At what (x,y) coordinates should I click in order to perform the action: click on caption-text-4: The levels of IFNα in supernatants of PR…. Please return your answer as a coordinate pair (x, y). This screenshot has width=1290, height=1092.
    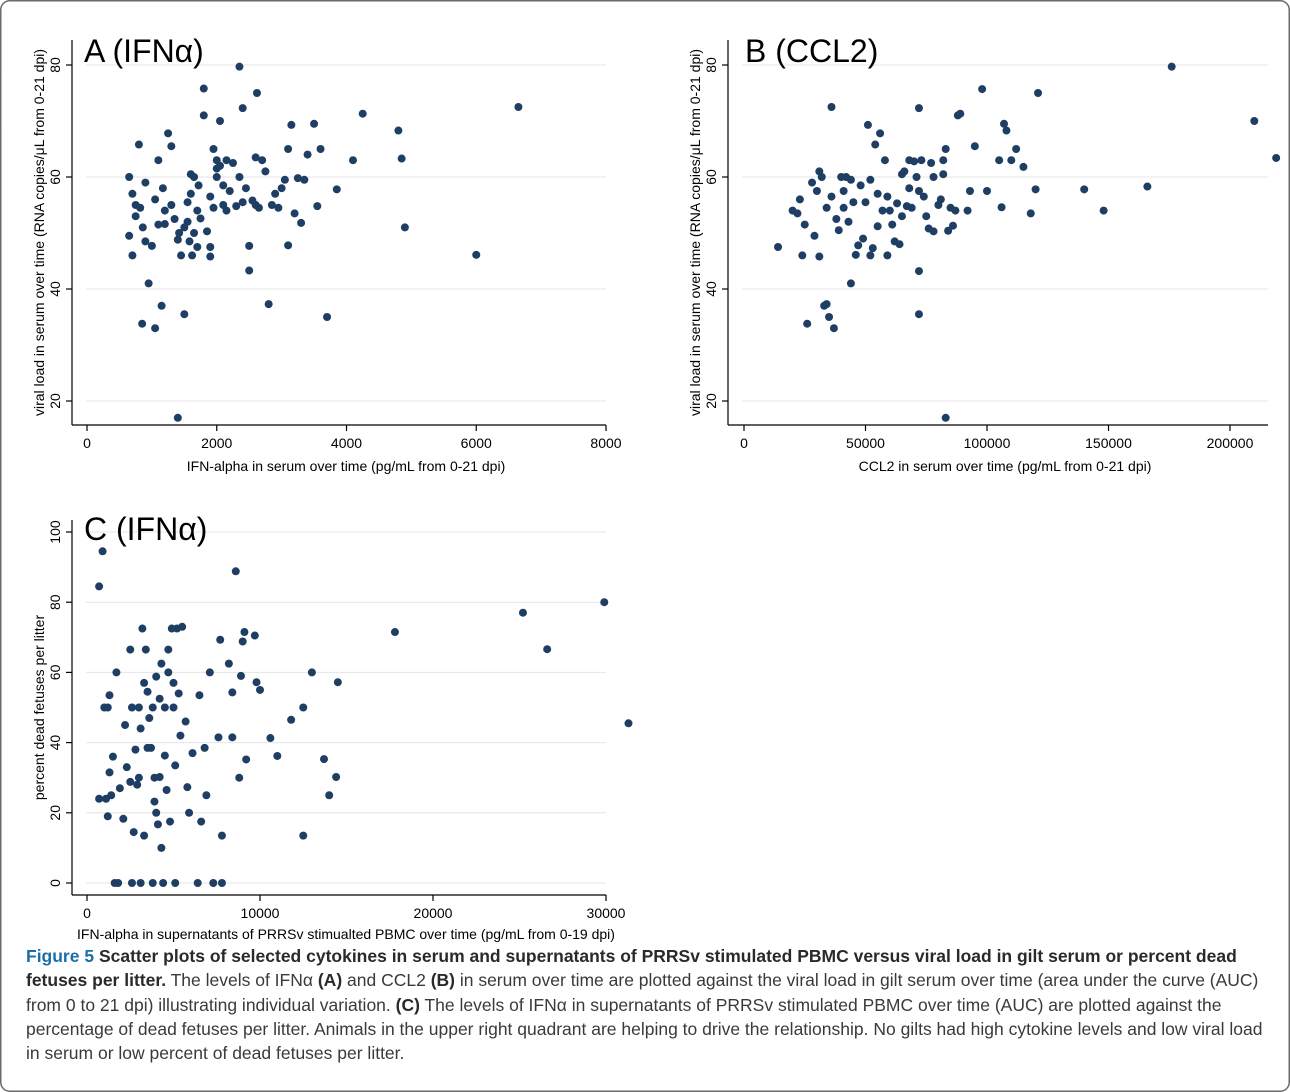
    Looking at the image, I should click on (644, 1029).